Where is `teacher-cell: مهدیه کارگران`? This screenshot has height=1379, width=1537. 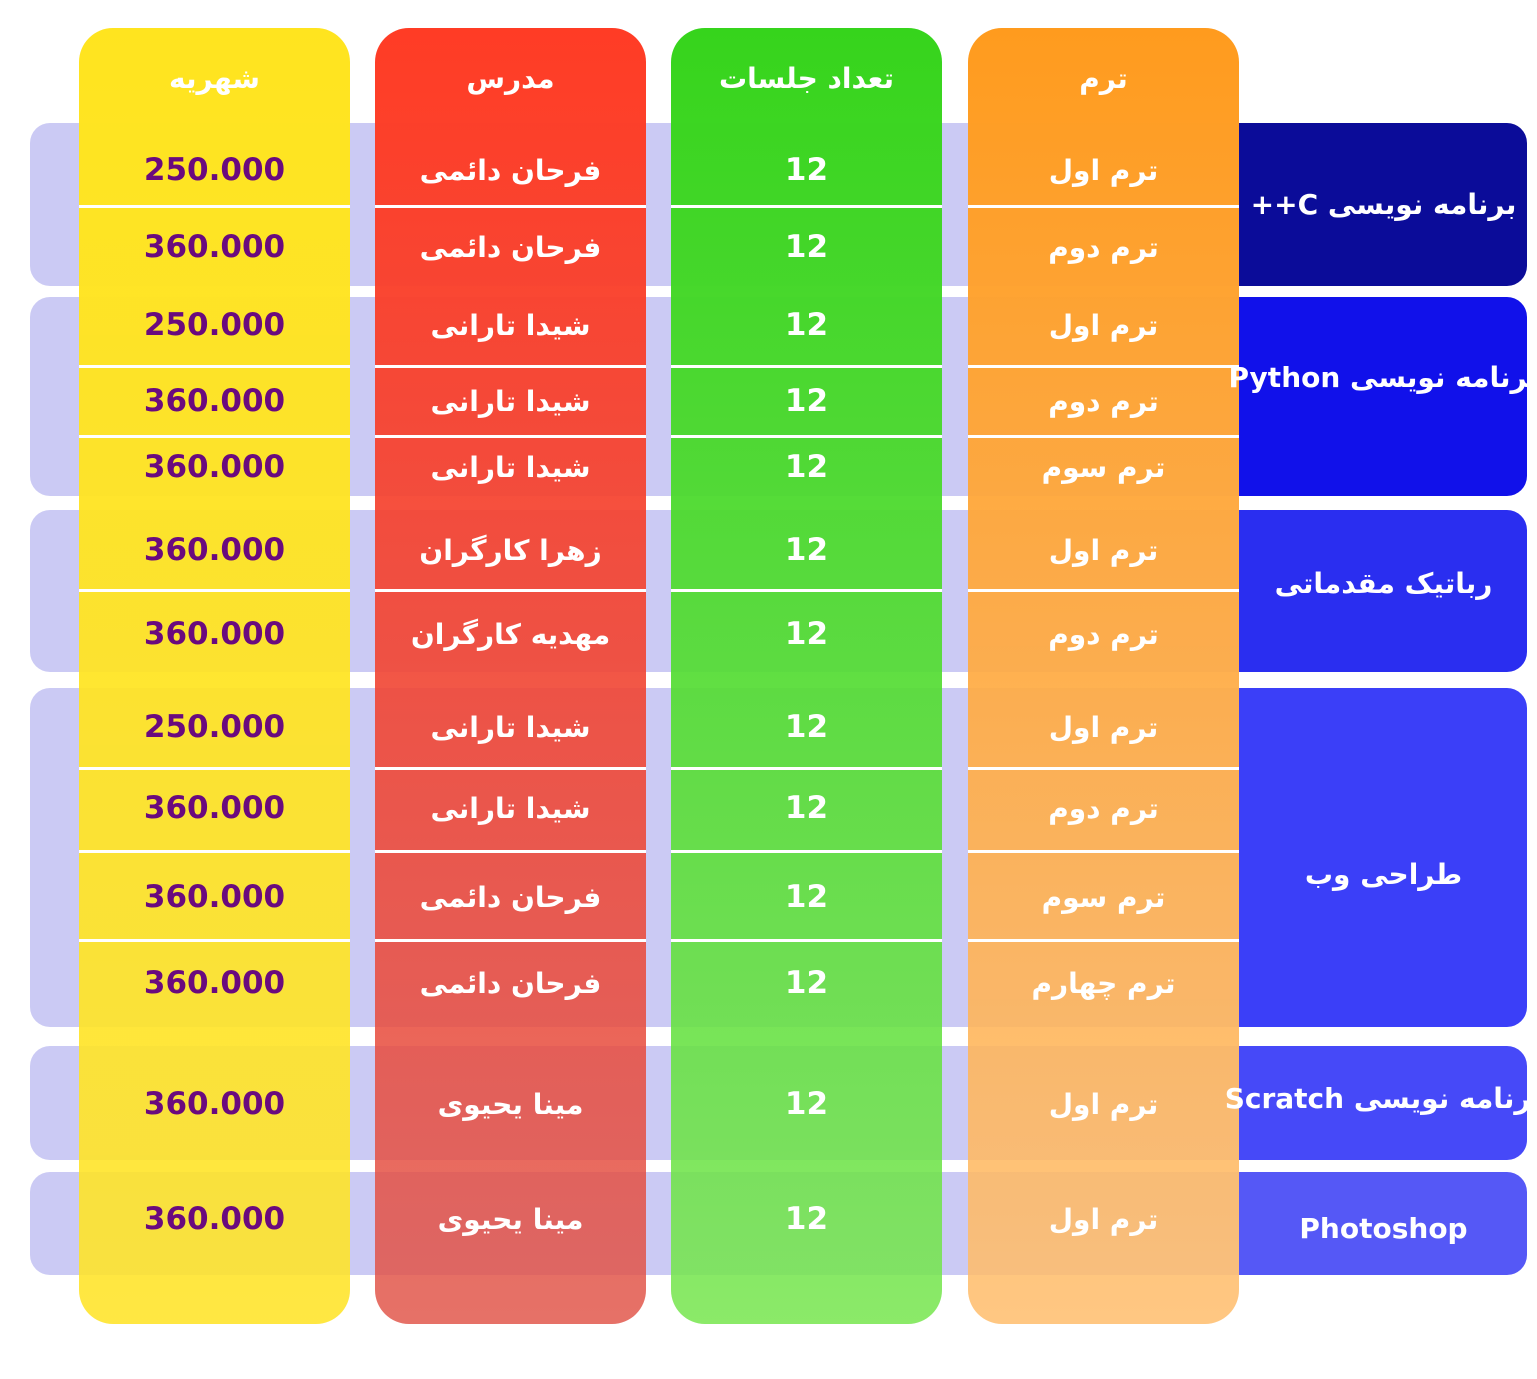 teacher-cell: مهدیه کارگران is located at coordinates (510, 634).